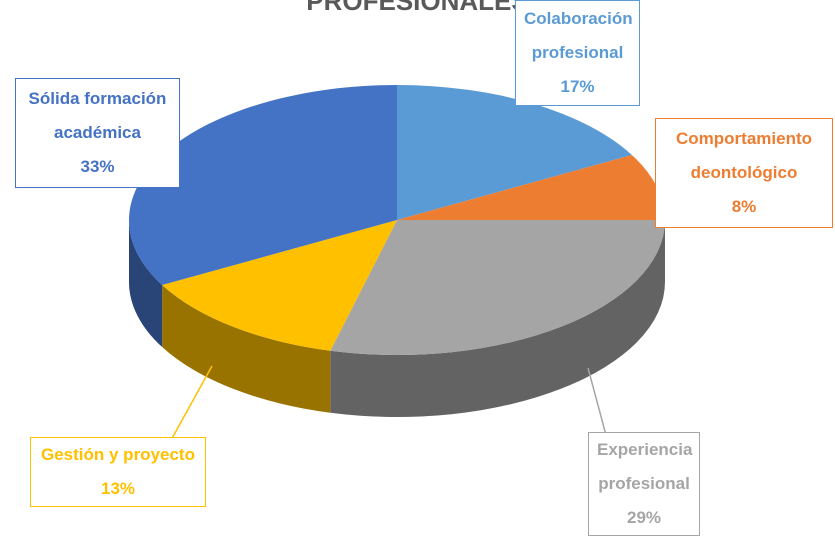 This screenshot has height=536, width=835. I want to click on data-callout: Colaboración profesional 17%, so click(577, 53).